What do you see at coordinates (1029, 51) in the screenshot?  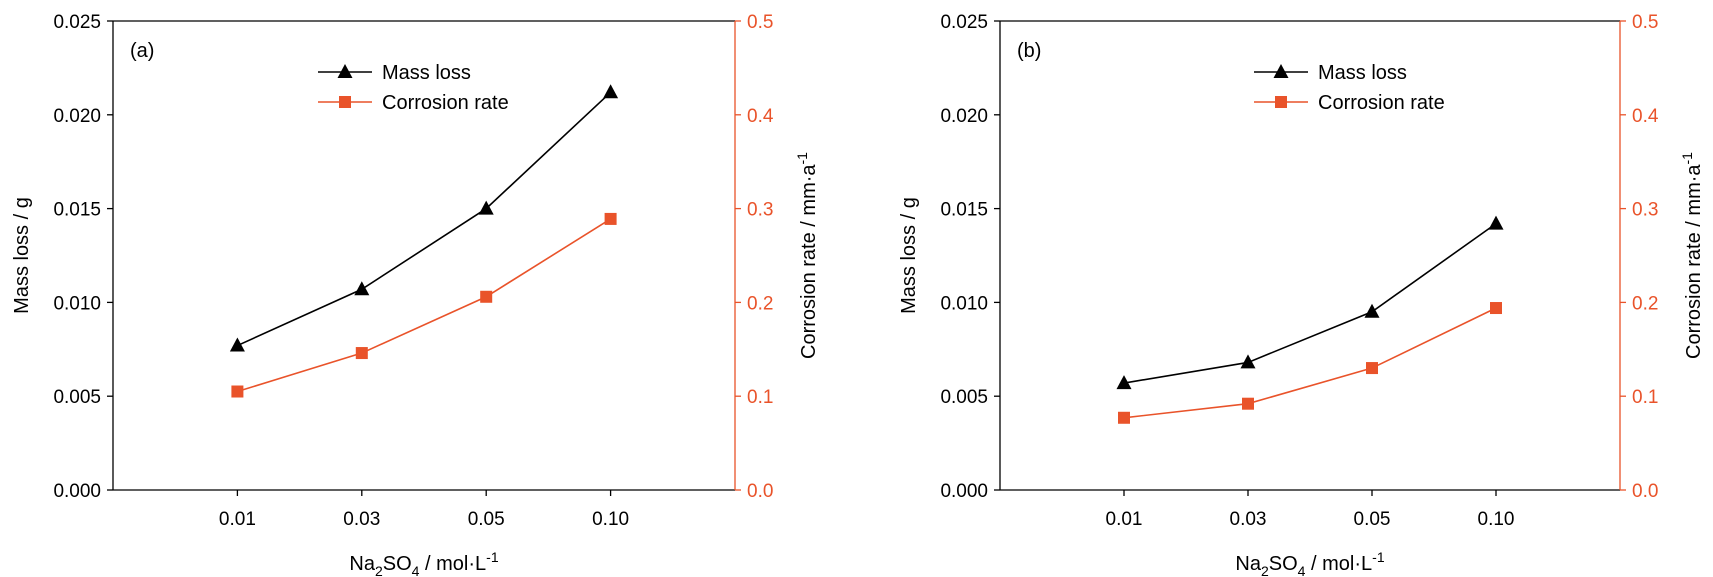 I see `panel-label: (b)` at bounding box center [1029, 51].